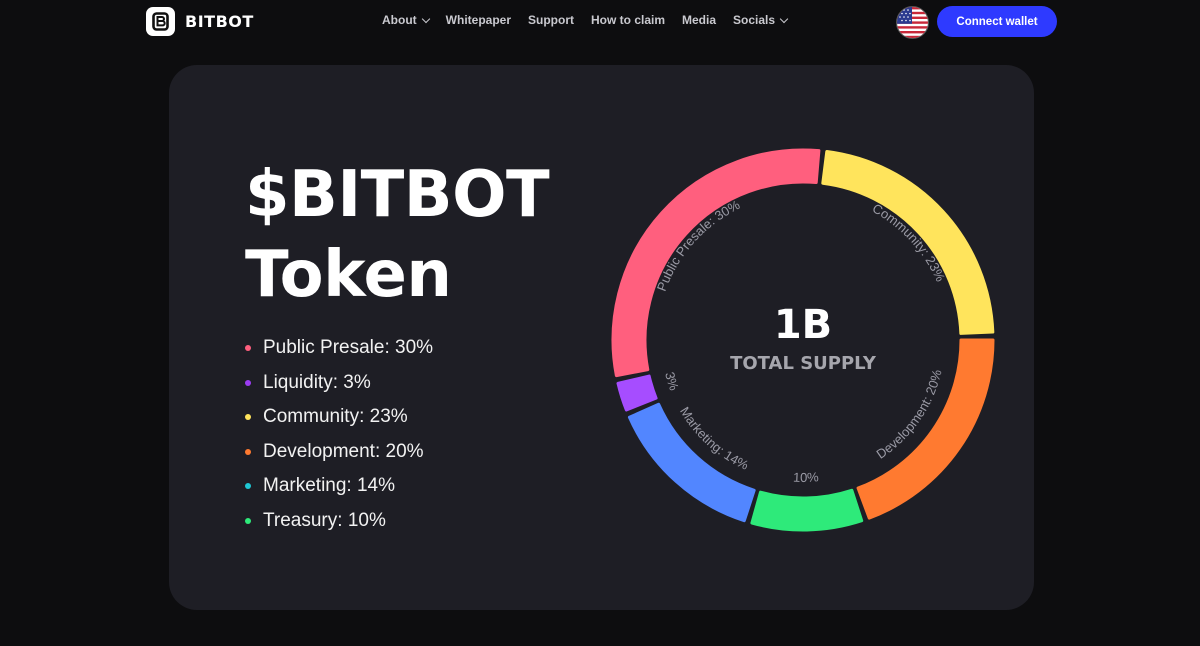 This screenshot has width=1200, height=646. What do you see at coordinates (335, 417) in the screenshot?
I see `legend-label: Community: 23%` at bounding box center [335, 417].